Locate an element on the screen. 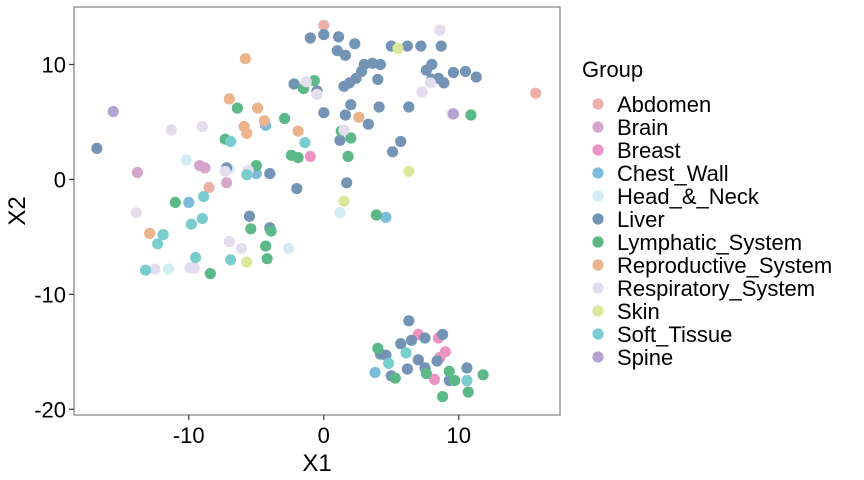 Image resolution: width=864 pixels, height=480 pixels. legend-label: Reproductive_System is located at coordinates (724, 265).